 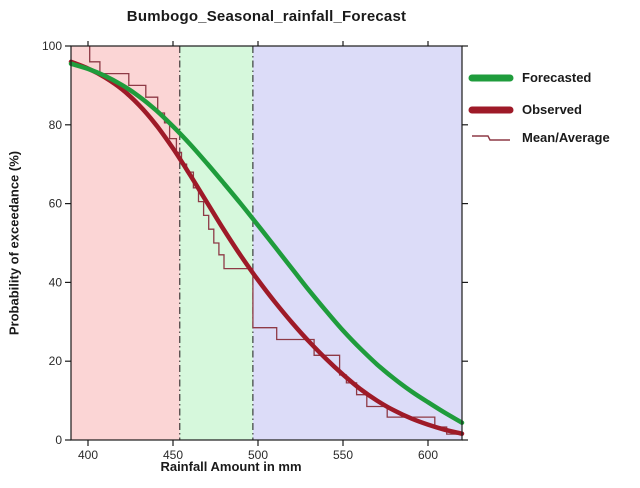 I want to click on legend-label-mean-average: Mean/Average, so click(x=566, y=137).